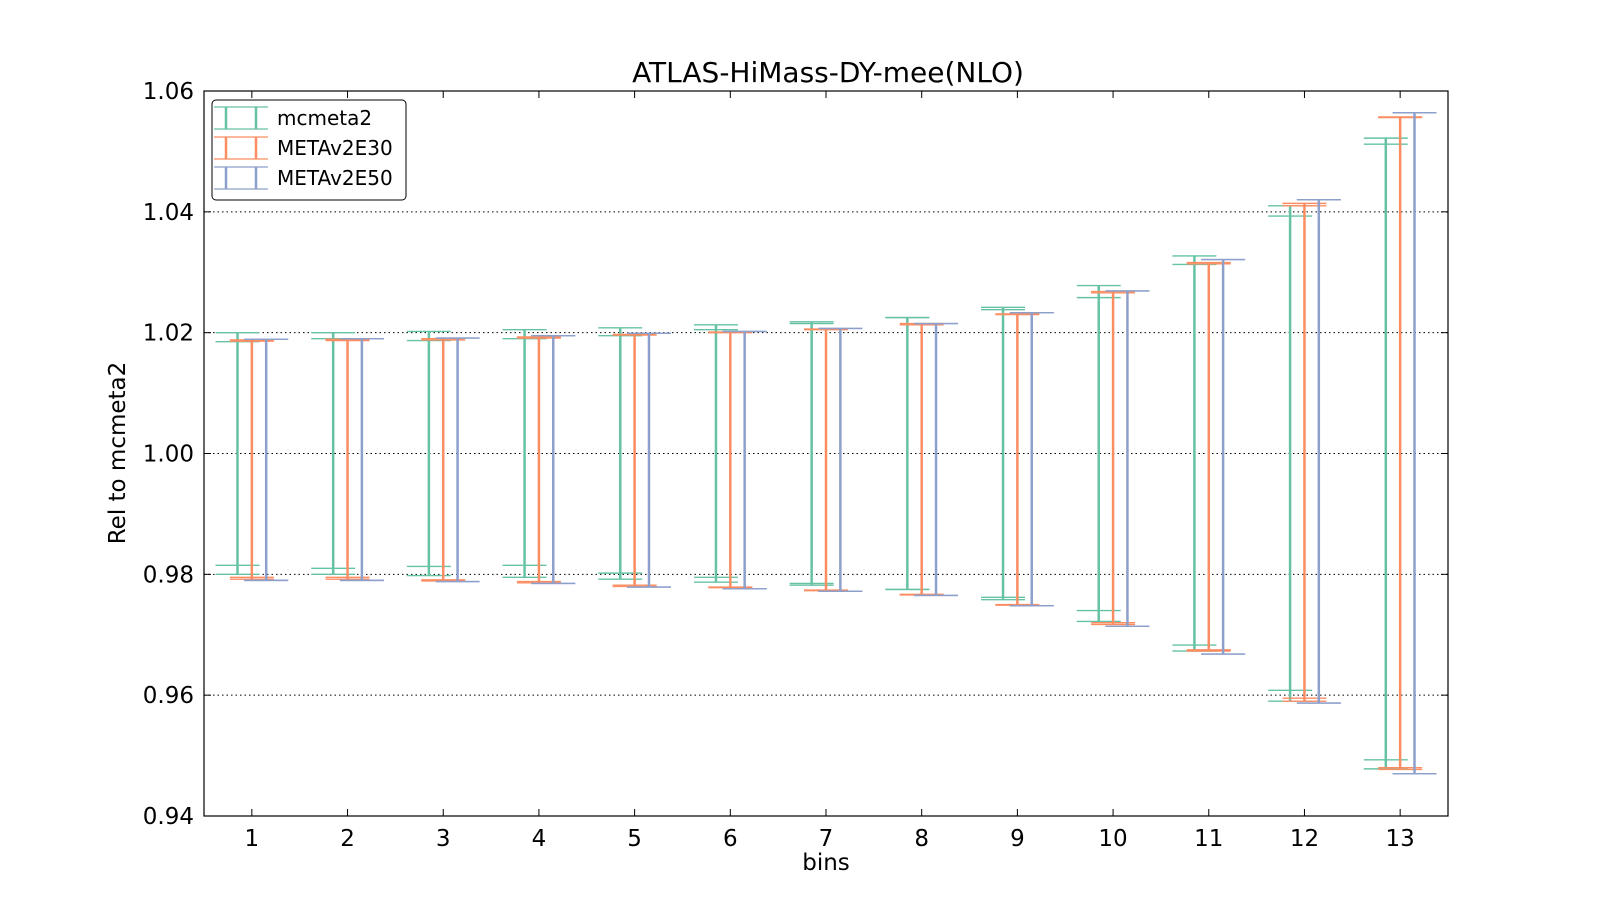 The height and width of the screenshot is (900, 1600). I want to click on legend-label: METAv2E50, so click(335, 178).